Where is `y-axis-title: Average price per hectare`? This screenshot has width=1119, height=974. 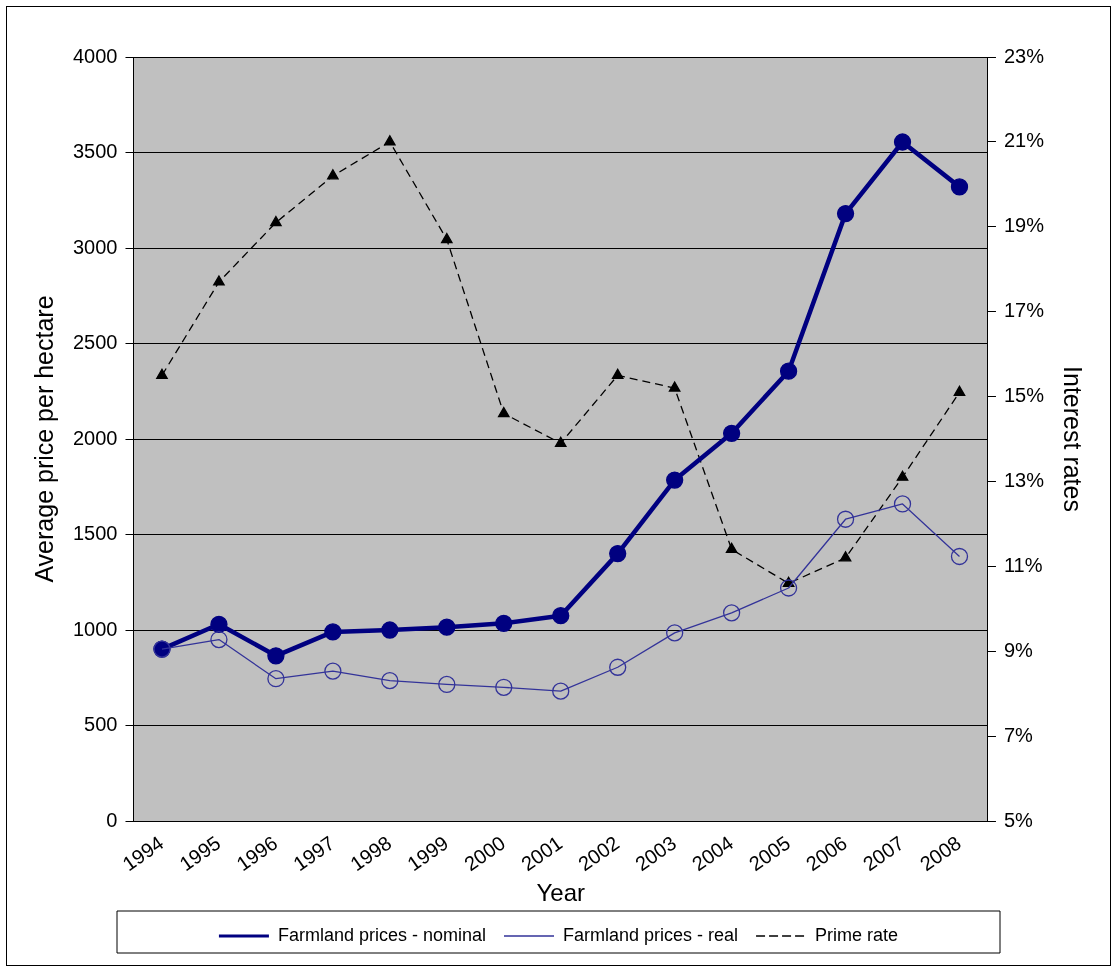 y-axis-title: Average price per hectare is located at coordinates (43, 439).